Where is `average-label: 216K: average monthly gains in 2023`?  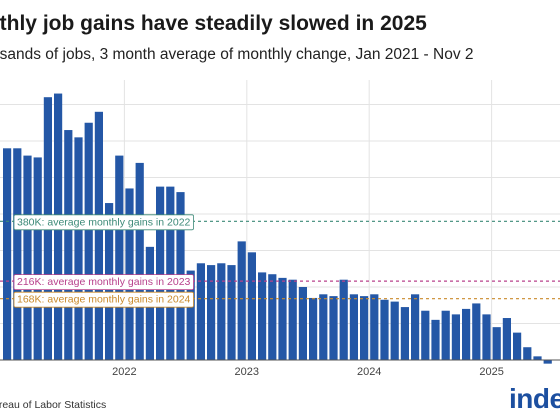
average-label: 216K: average monthly gains in 2023 is located at coordinates (104, 282).